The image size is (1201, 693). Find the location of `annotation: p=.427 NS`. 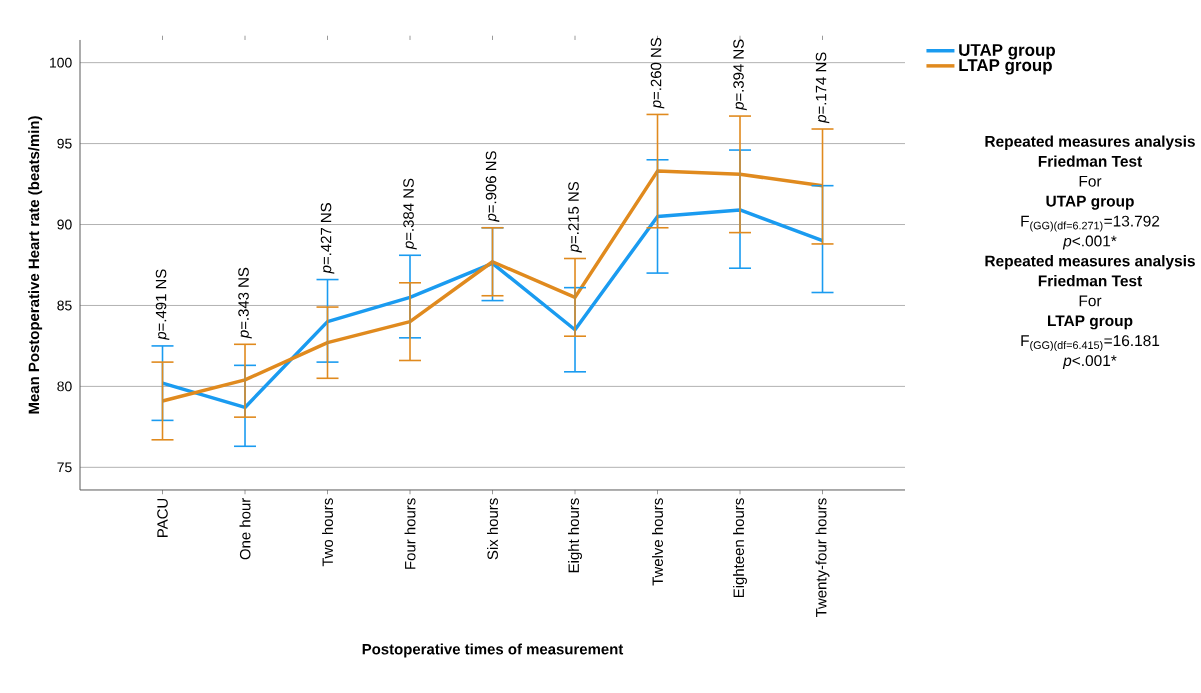

annotation: p=.427 NS is located at coordinates (327, 238).